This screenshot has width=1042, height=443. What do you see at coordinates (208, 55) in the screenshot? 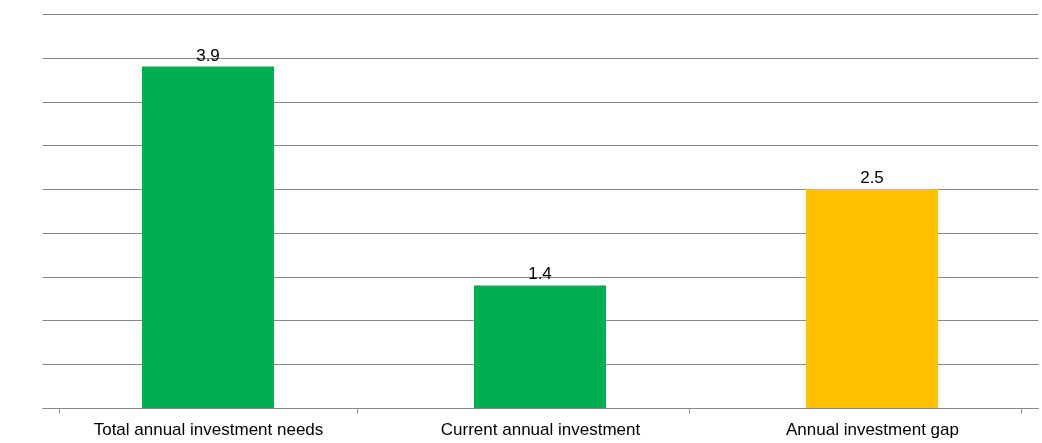
I see `data-label: 3.9` at bounding box center [208, 55].